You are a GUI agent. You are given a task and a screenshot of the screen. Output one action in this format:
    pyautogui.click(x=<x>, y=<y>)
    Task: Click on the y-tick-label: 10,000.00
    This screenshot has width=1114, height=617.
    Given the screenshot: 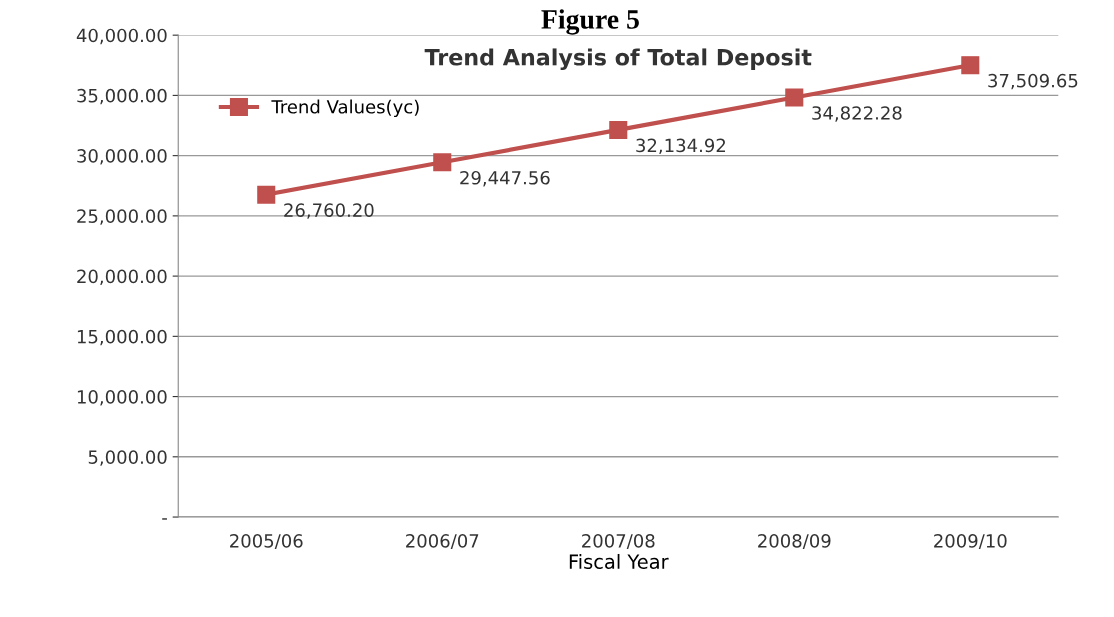 What is the action you would take?
    pyautogui.click(x=122, y=398)
    